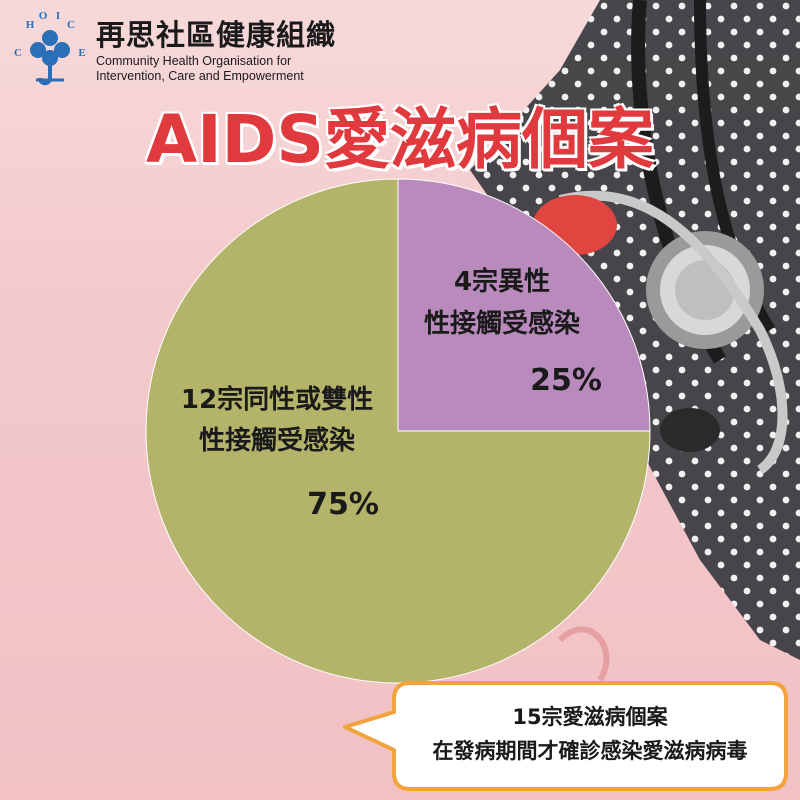 Image resolution: width=800 pixels, height=800 pixels. I want to click on choice-logo: C H O I C E, so click(50, 48).